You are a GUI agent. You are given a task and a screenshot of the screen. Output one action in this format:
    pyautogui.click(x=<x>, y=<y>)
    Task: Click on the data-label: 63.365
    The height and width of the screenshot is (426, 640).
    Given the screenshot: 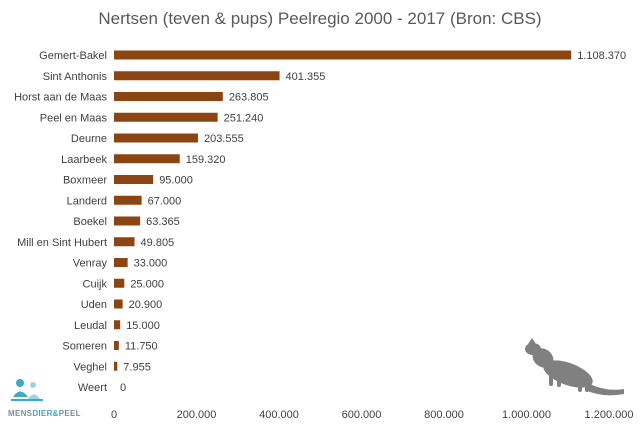 What is the action you would take?
    pyautogui.click(x=163, y=222)
    